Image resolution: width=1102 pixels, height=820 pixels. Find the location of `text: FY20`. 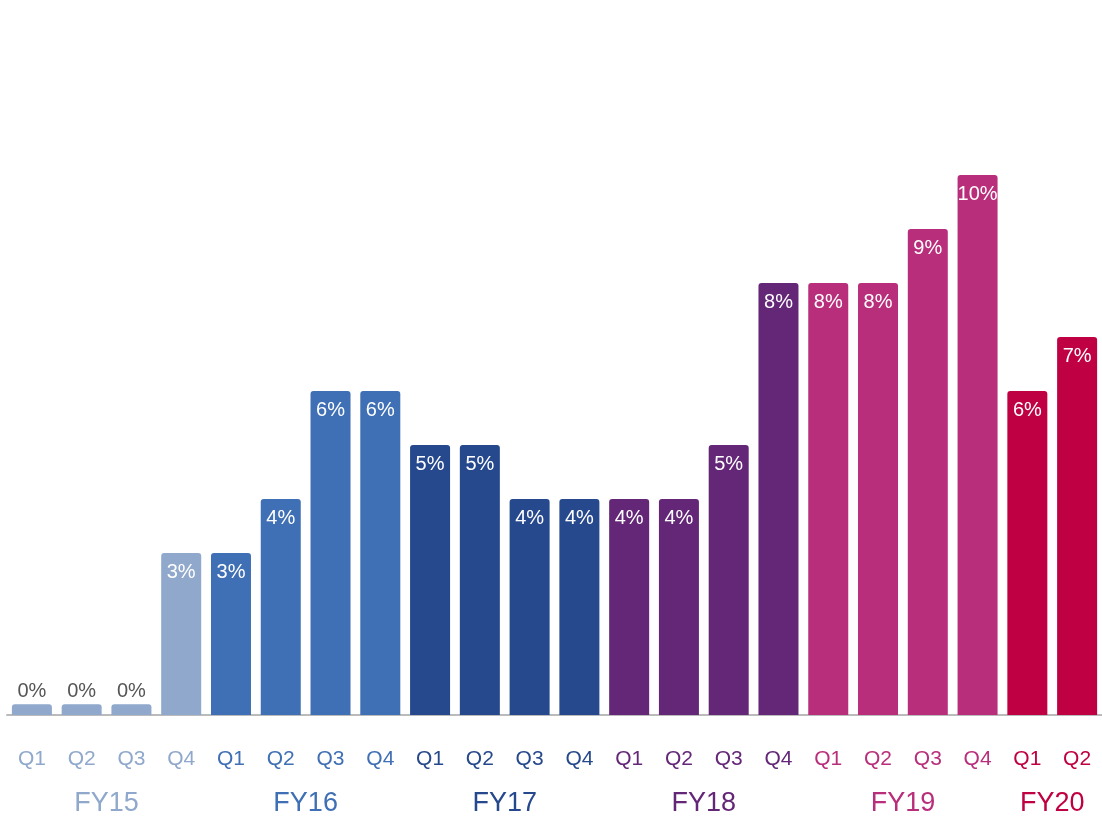

text: FY20 is located at coordinates (1052, 802).